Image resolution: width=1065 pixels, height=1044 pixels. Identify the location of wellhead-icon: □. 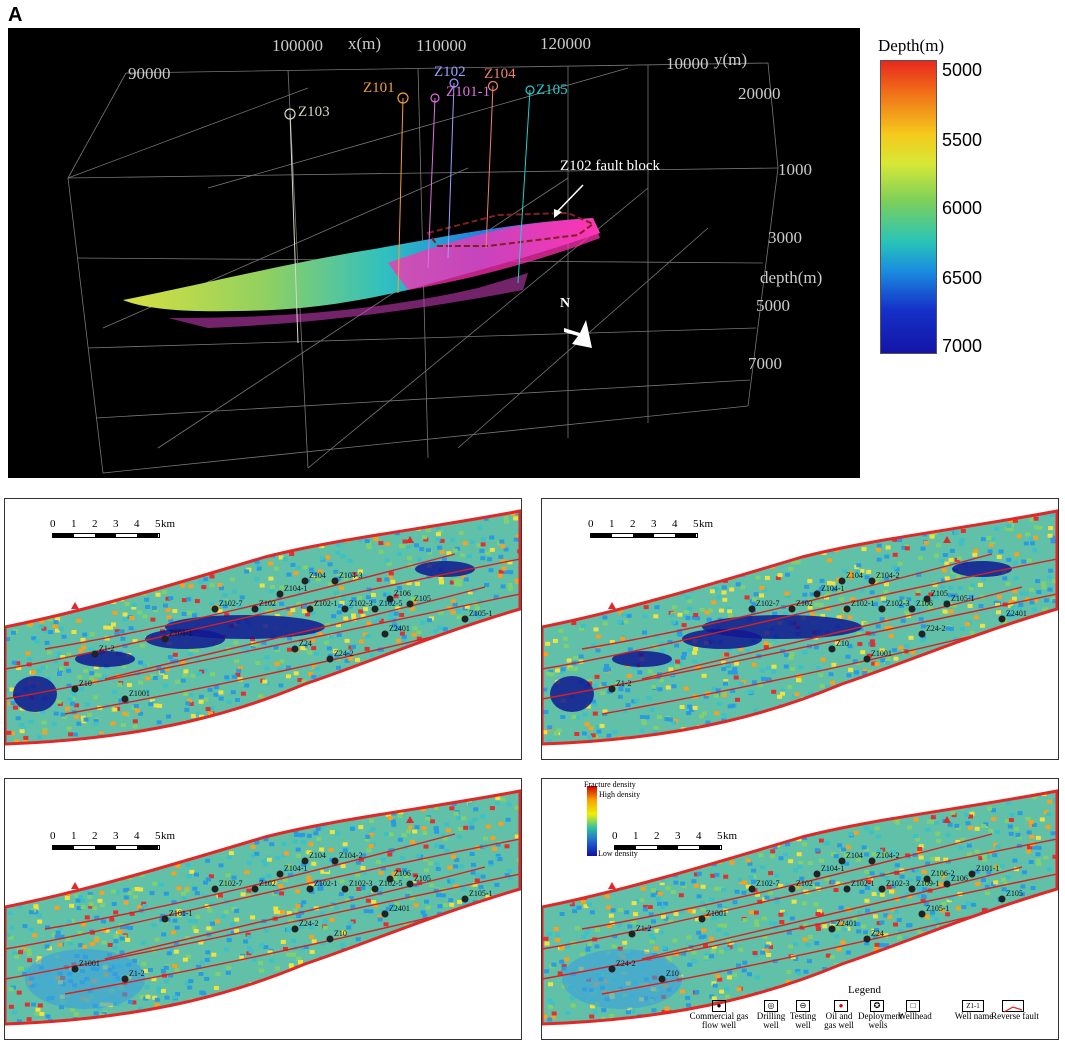
(913, 1006).